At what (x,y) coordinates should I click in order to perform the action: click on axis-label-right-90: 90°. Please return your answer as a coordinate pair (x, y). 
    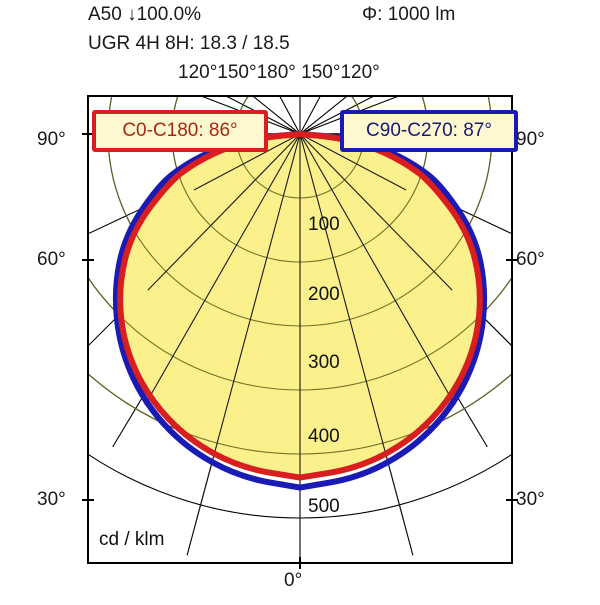
    Looking at the image, I should click on (530, 139).